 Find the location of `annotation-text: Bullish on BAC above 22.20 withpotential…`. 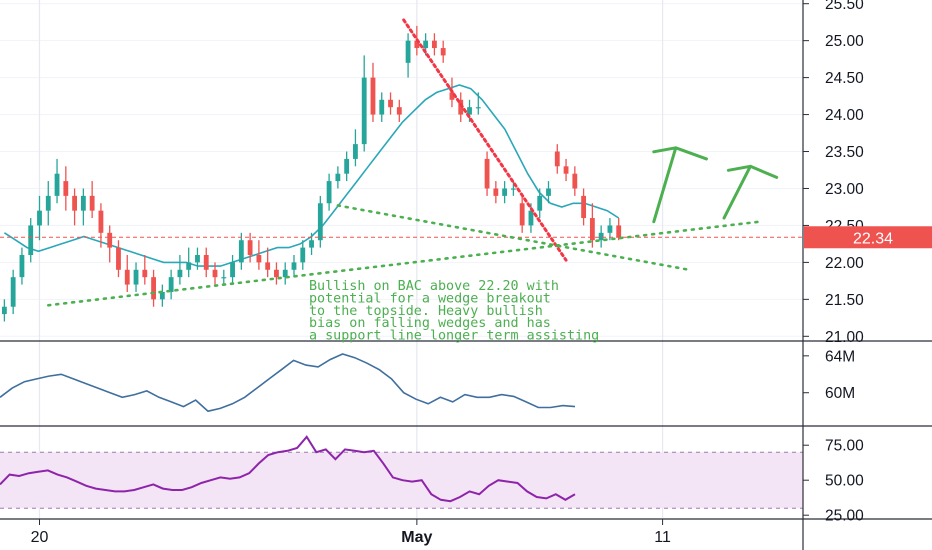

annotation-text: Bullish on BAC above 22.20 withpotential… is located at coordinates (454, 311).